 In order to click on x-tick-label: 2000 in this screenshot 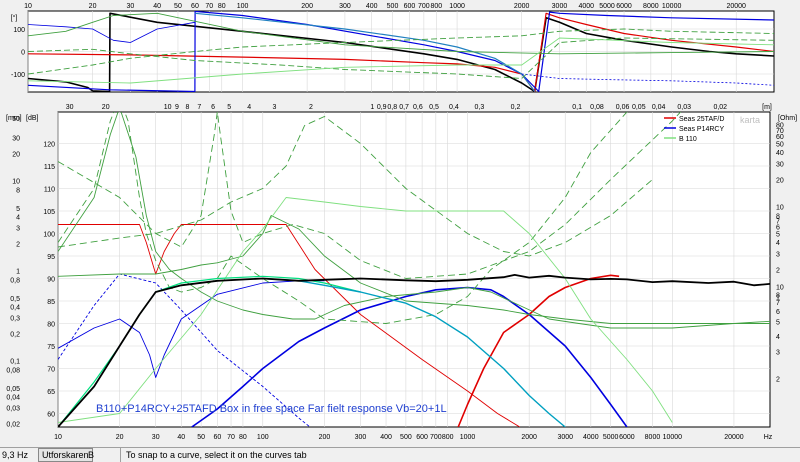, I will do `click(522, 6)`.